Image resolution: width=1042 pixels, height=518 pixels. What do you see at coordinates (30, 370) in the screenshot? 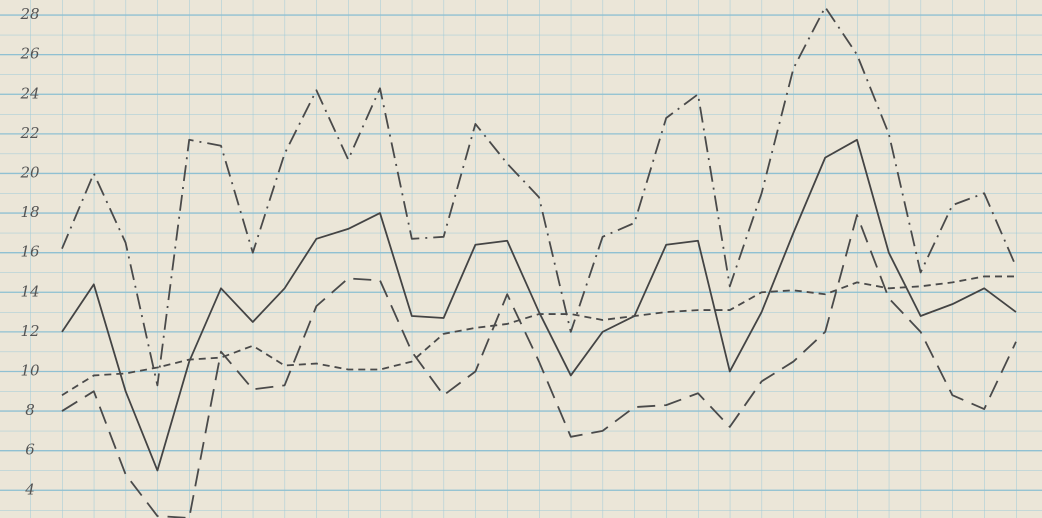
I see `y-tick-label: 10` at bounding box center [30, 370].